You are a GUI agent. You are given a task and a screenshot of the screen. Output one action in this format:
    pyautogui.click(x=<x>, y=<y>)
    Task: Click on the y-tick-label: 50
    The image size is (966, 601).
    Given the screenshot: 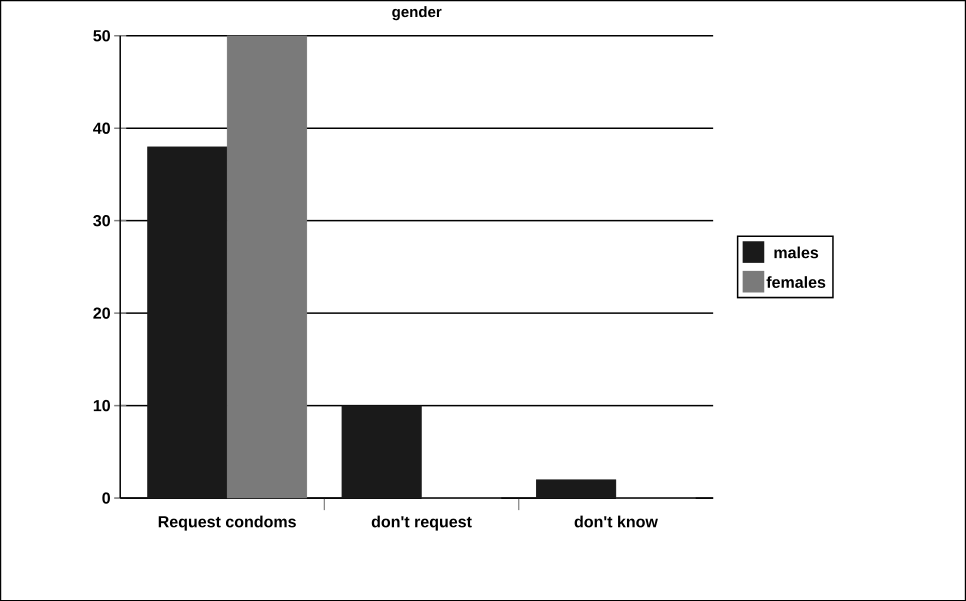 What is the action you would take?
    pyautogui.click(x=101, y=36)
    